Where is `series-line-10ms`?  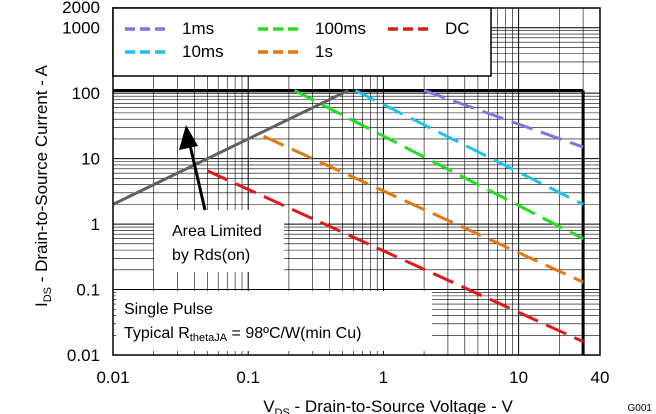 series-line-10ms is located at coordinates (469, 147).